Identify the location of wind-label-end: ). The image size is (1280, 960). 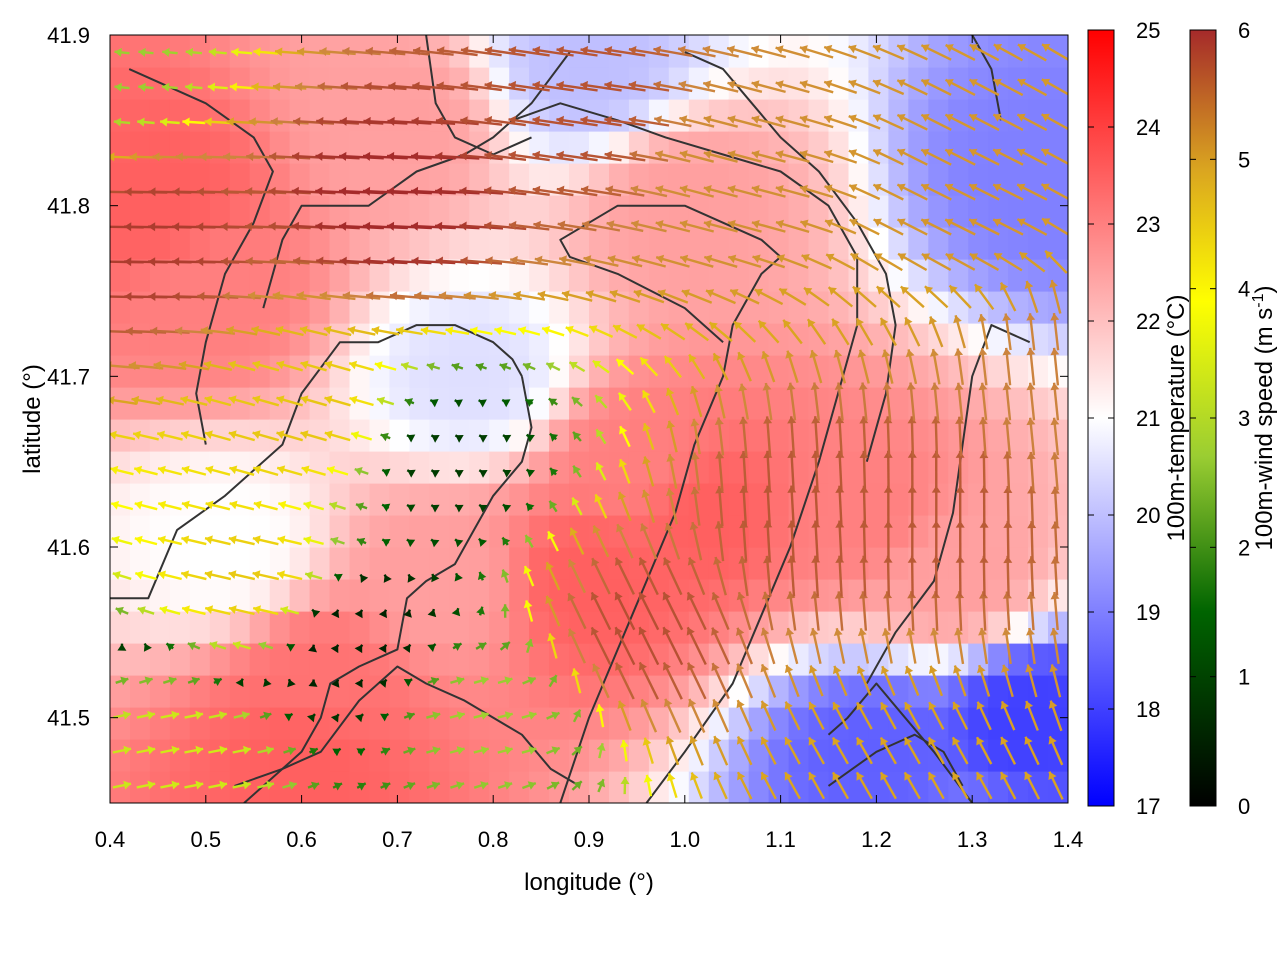
(1264, 290).